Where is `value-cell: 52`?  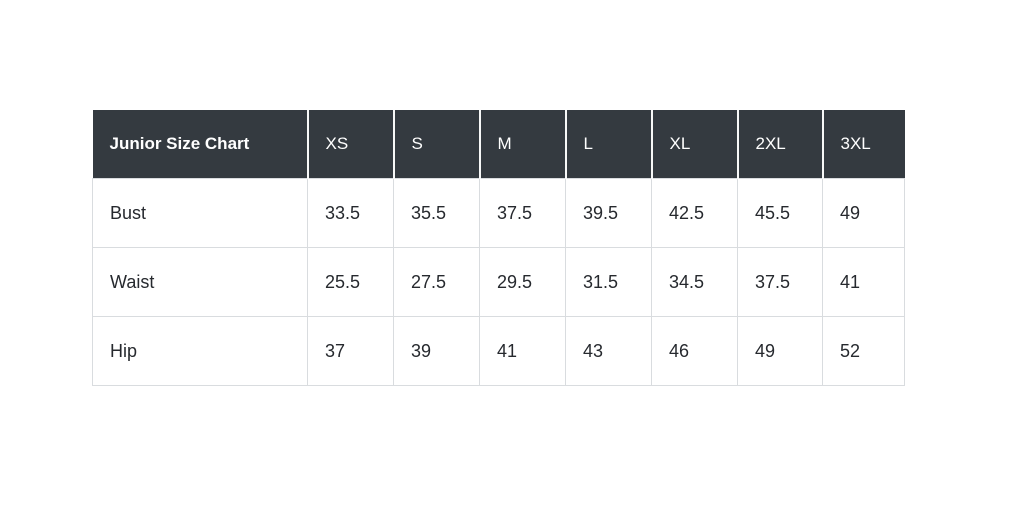
value-cell: 52 is located at coordinates (863, 351).